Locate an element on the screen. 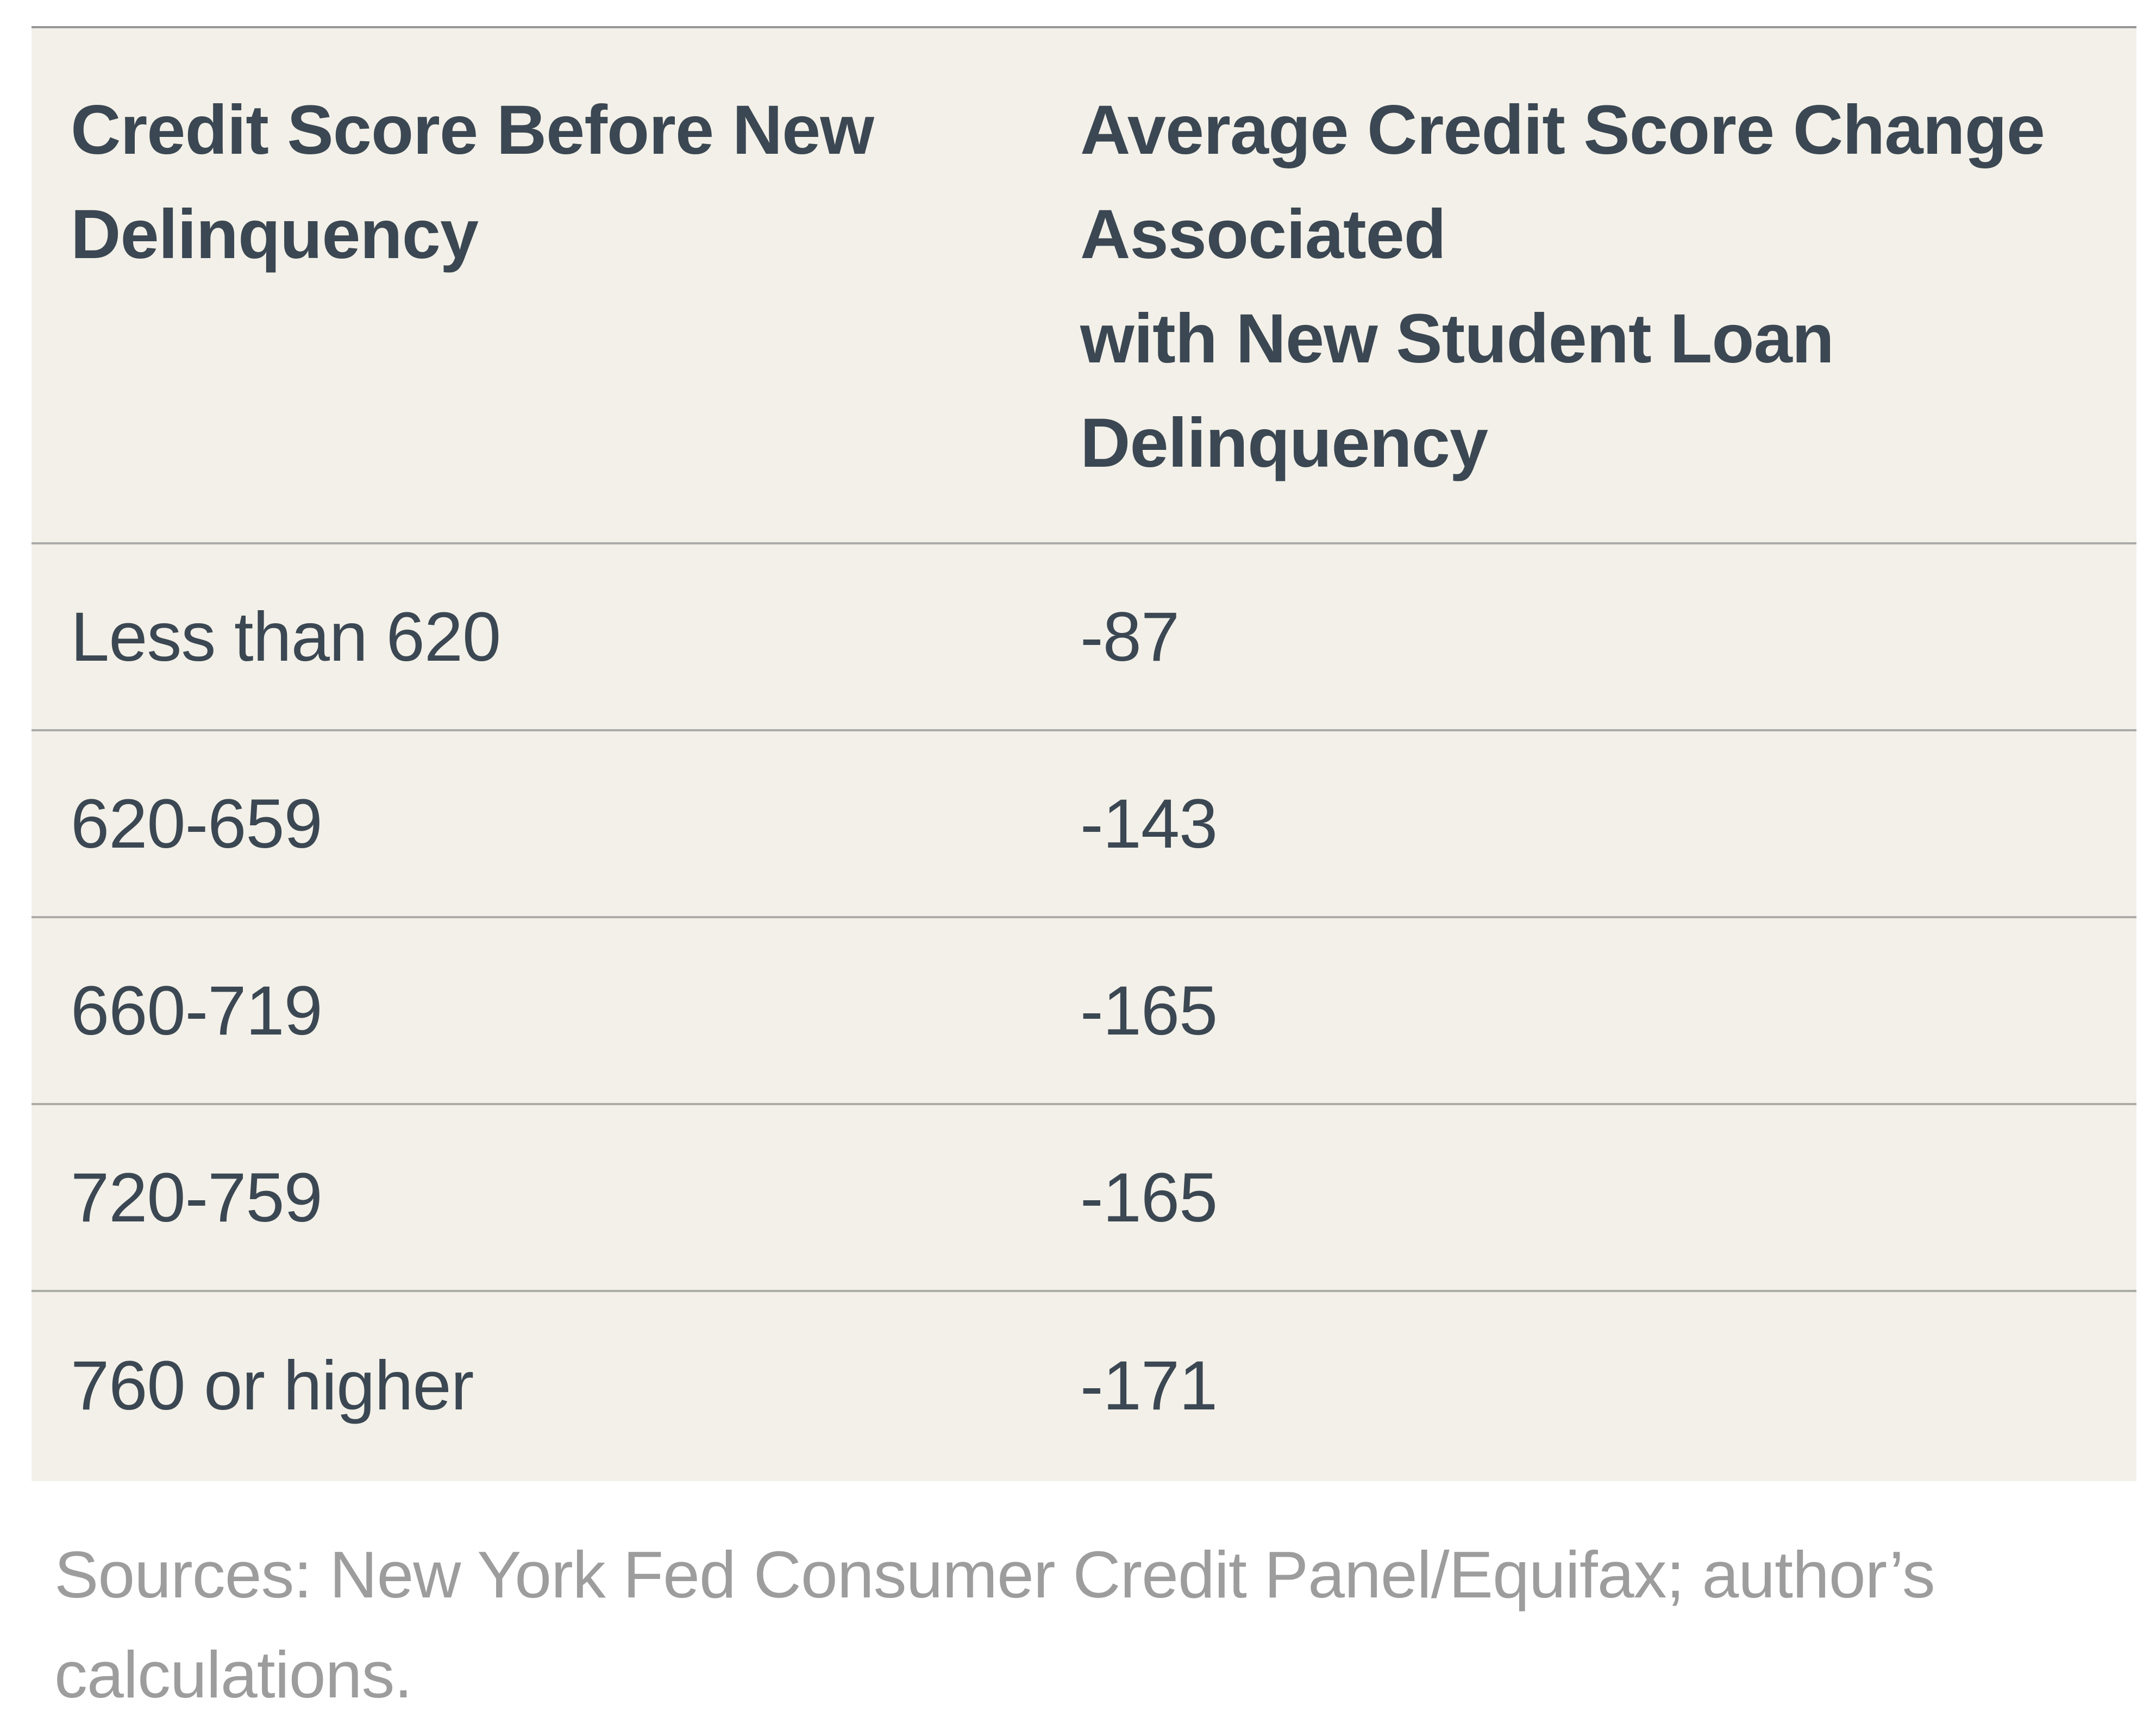  table-row: 660-719 -165 is located at coordinates (1084, 1011).